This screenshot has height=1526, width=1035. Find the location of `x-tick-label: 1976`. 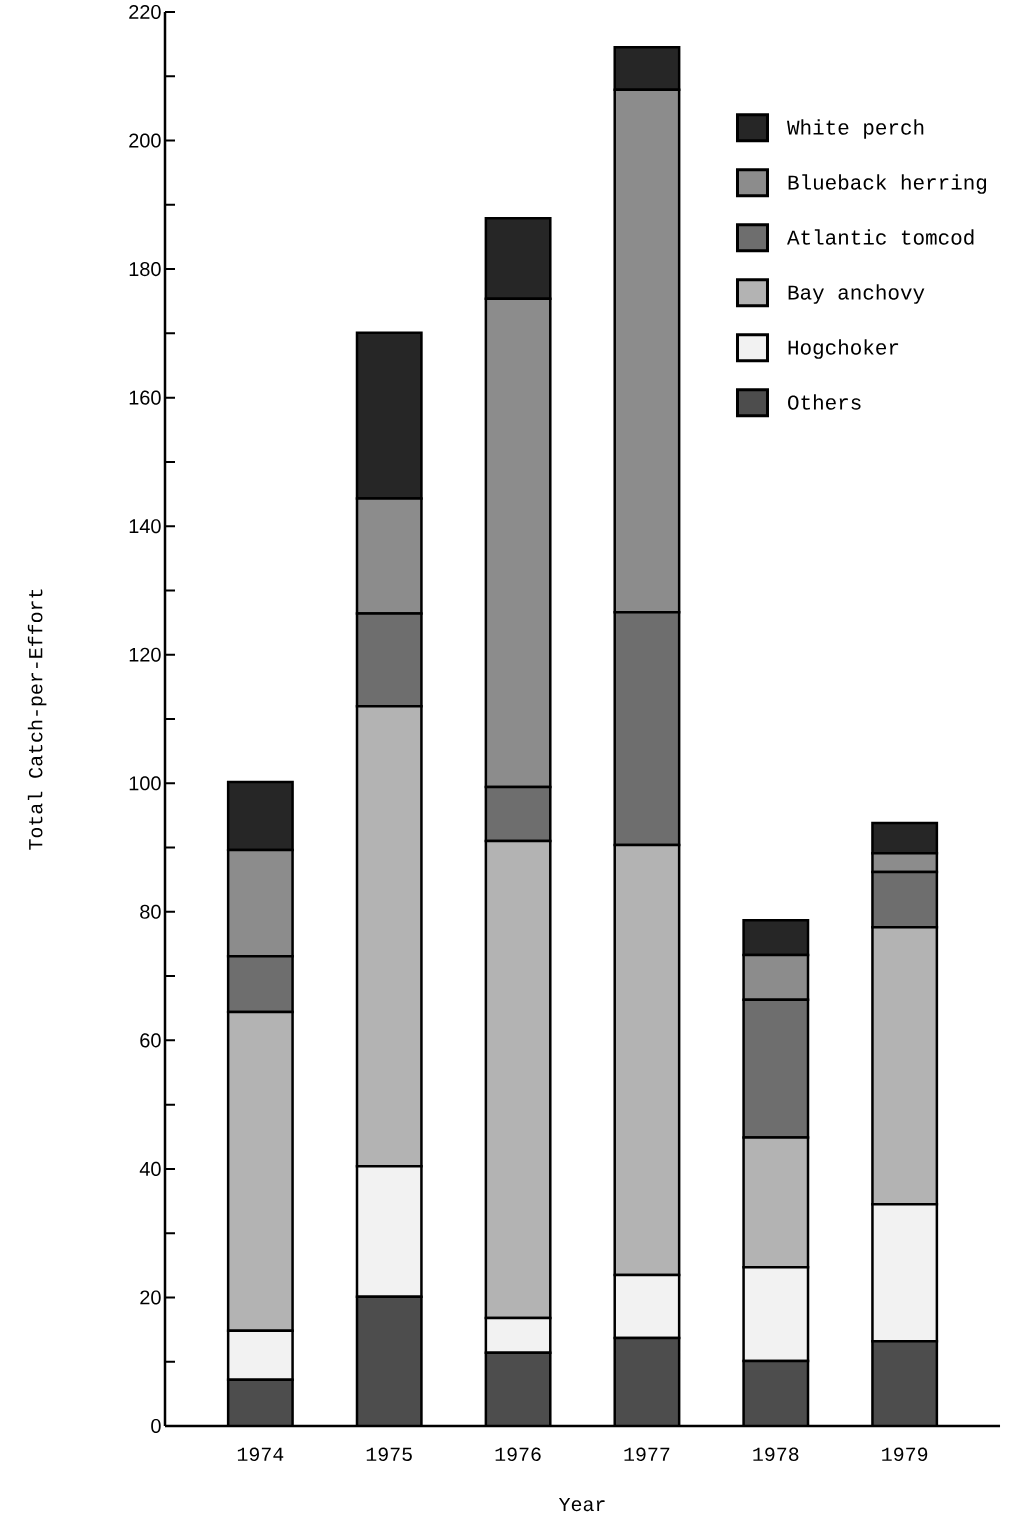

x-tick-label: 1976 is located at coordinates (518, 1454).